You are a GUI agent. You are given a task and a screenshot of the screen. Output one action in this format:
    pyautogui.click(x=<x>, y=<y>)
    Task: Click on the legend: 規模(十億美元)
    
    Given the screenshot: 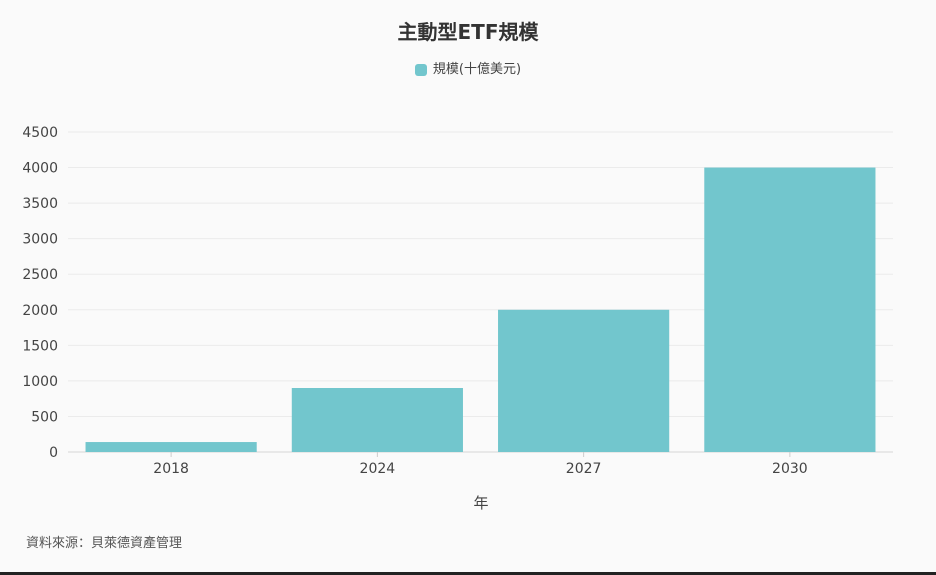 What is the action you would take?
    pyautogui.click(x=468, y=70)
    